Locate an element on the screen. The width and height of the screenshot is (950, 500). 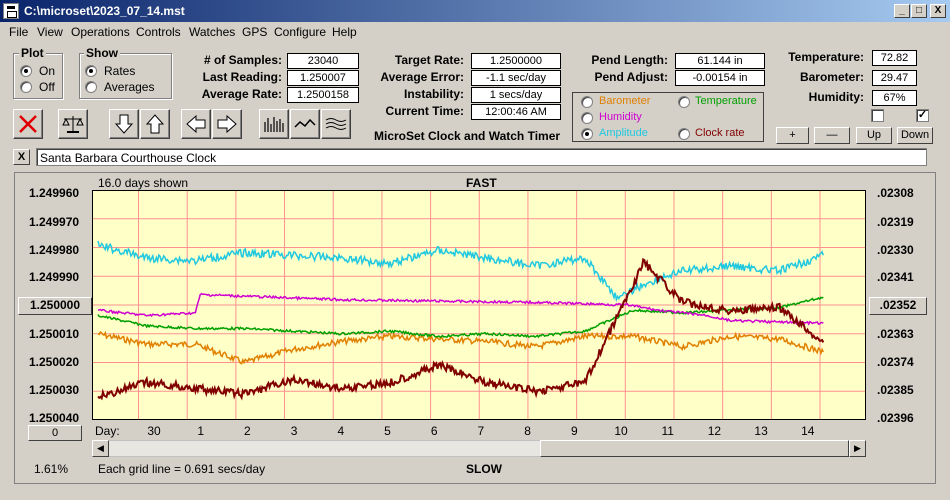
scroll-up-button is located at coordinates (155, 124).